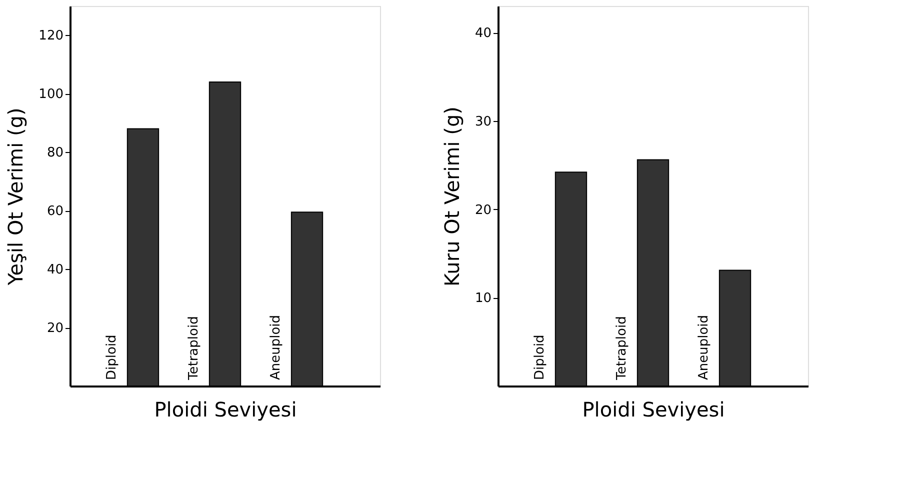 The image size is (923, 480). I want to click on y-tick-label: 80, so click(55, 153).